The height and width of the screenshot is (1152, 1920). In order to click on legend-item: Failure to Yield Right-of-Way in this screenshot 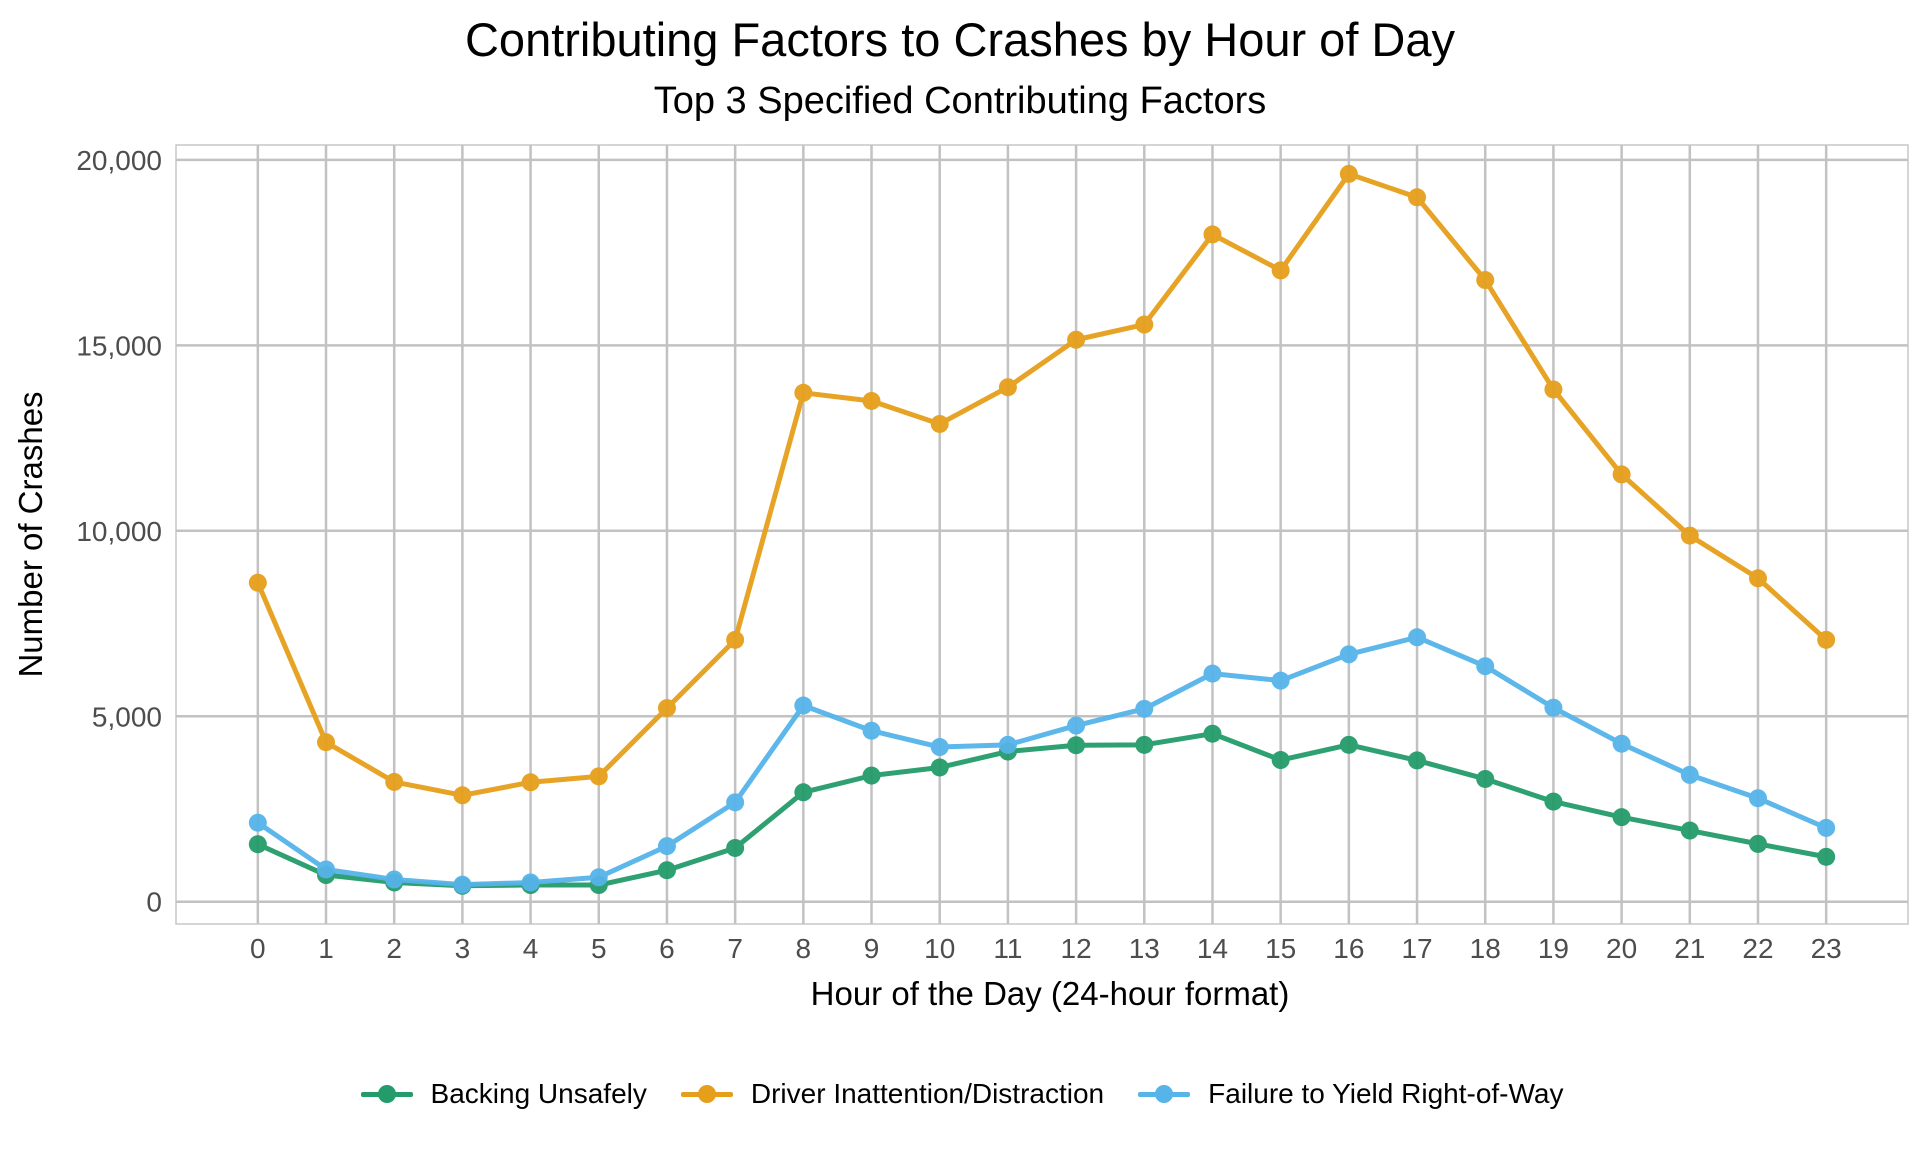, I will do `click(1348, 1094)`.